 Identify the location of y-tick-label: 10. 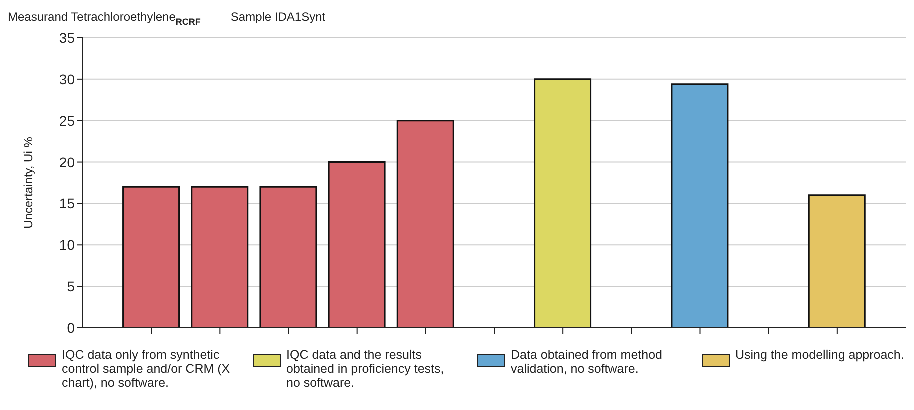
(67, 245).